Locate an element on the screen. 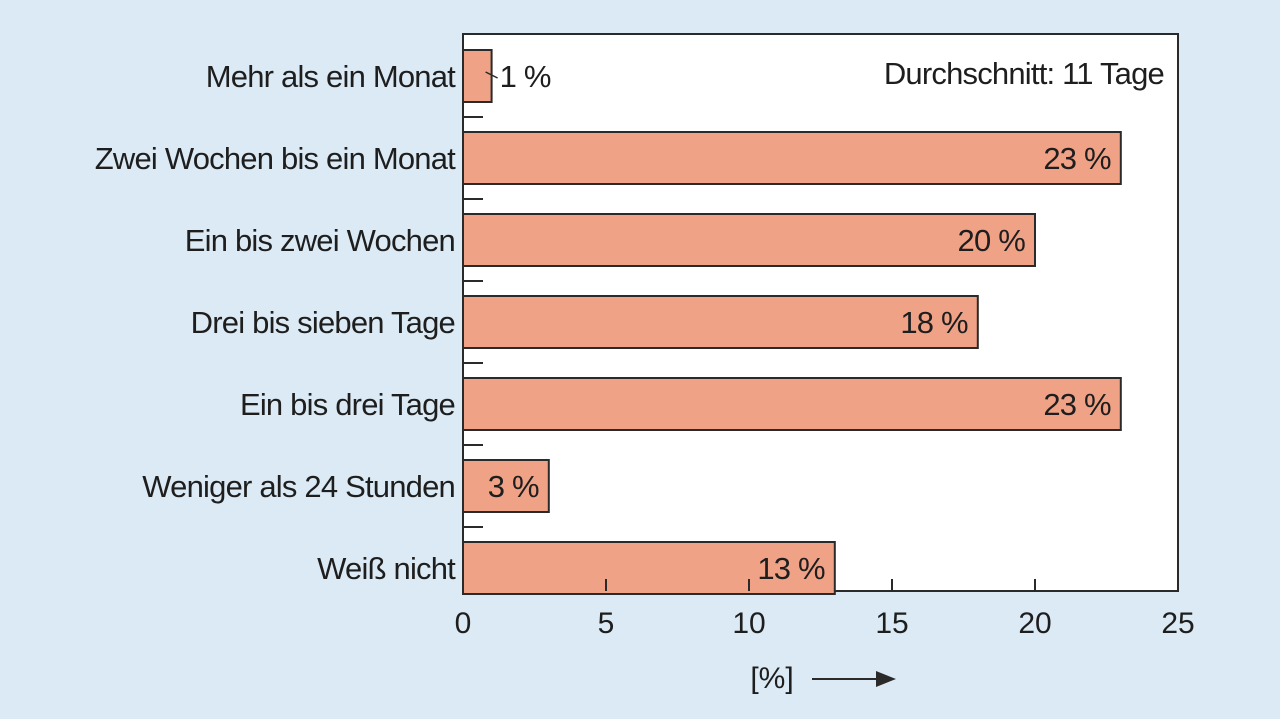 This screenshot has height=719, width=1280. x-tick-label-1: 5 is located at coordinates (606, 623).